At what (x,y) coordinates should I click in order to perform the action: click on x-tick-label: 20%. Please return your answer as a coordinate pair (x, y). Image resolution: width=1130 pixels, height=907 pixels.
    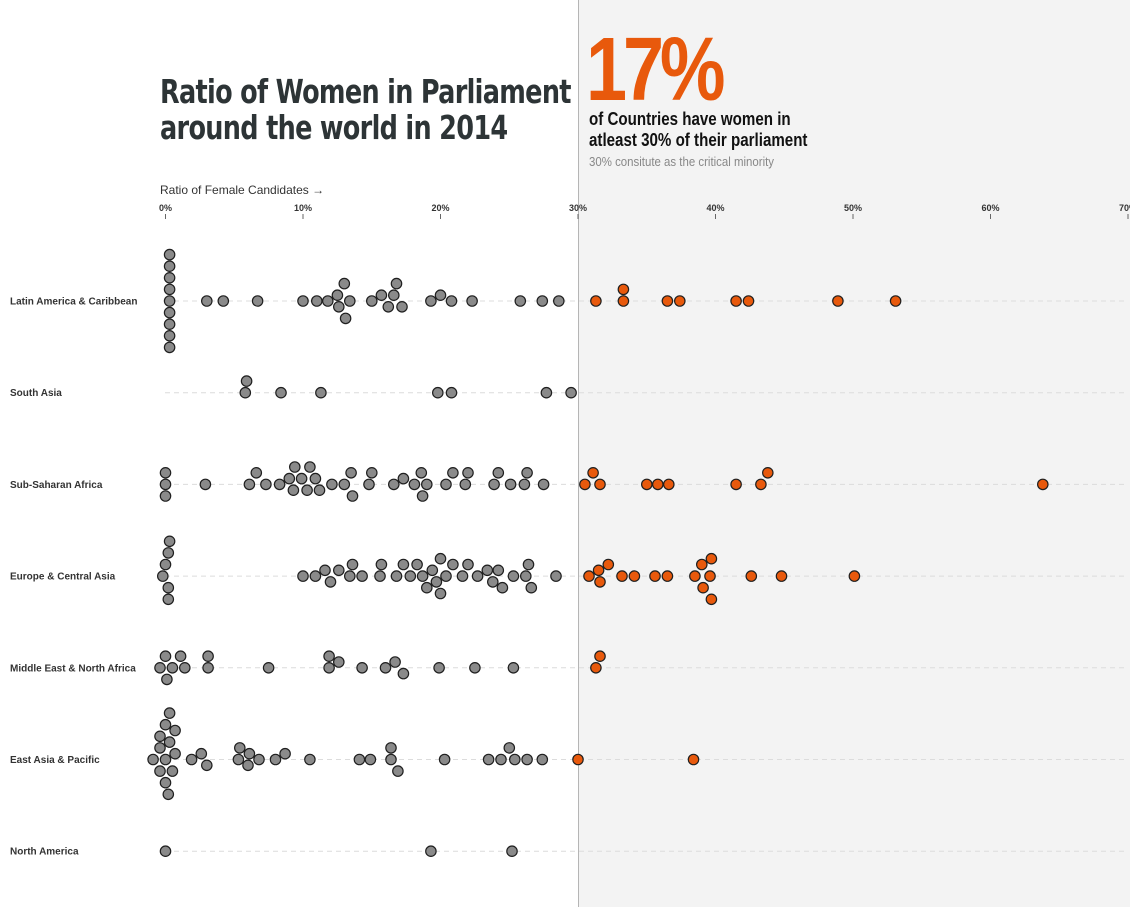
    Looking at the image, I should click on (440, 208).